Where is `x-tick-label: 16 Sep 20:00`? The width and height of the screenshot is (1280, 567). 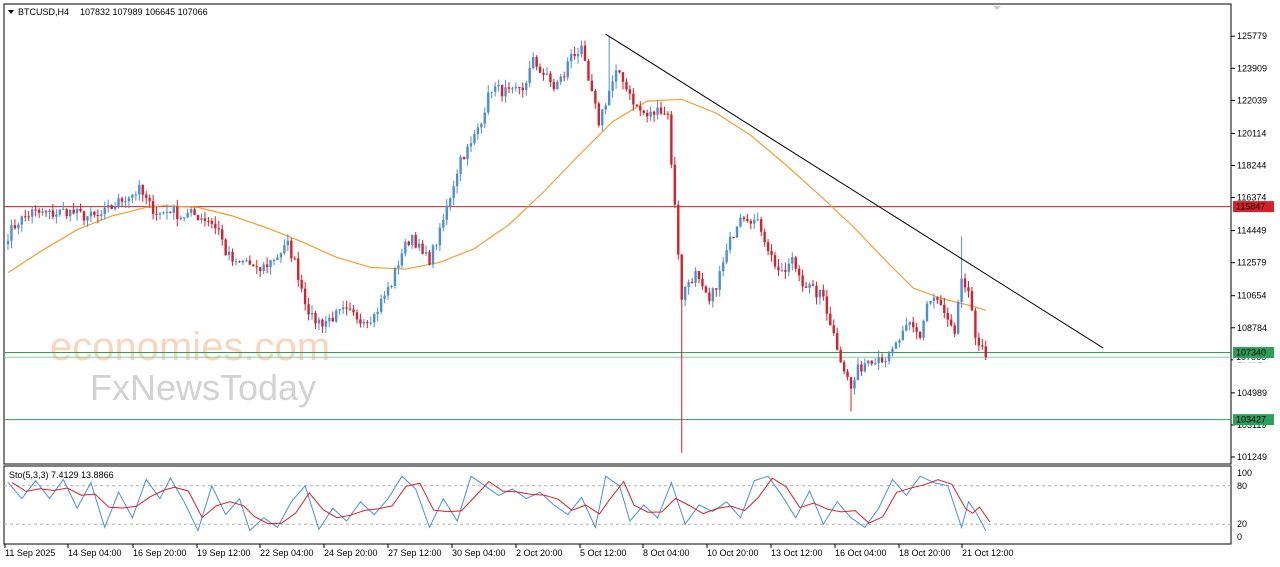 x-tick-label: 16 Sep 20:00 is located at coordinates (160, 553).